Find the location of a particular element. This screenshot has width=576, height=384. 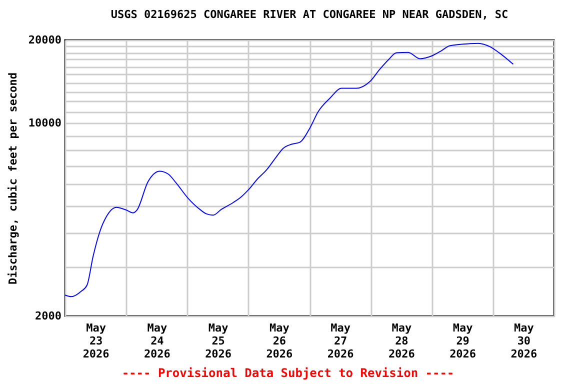

x-tick-label: May 23 2026 is located at coordinates (96, 341).